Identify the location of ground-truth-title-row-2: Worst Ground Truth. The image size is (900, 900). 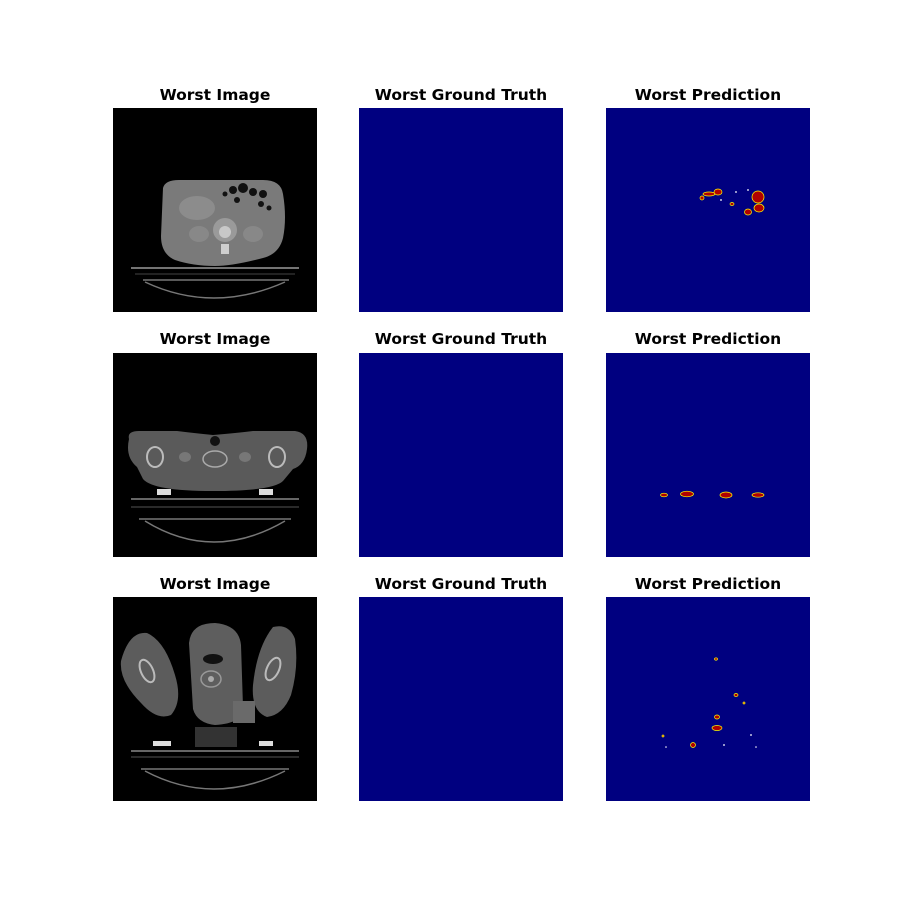
(461, 339).